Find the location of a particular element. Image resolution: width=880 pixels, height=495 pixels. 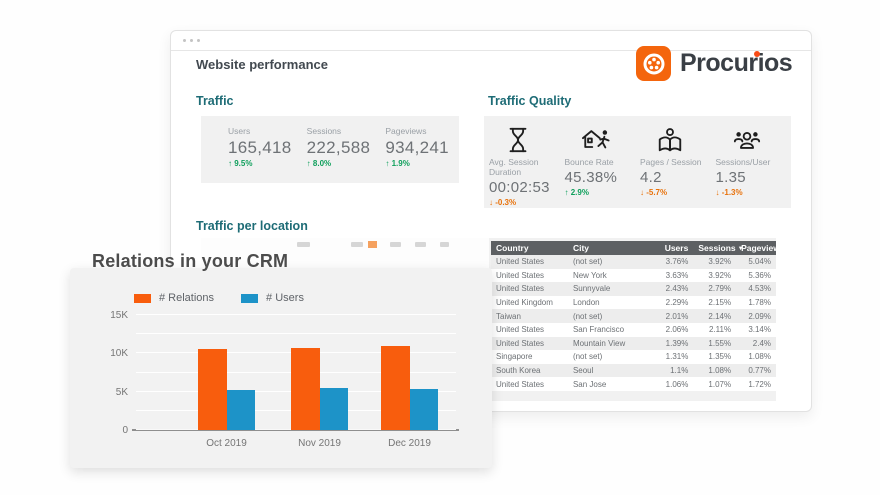

metric-change: ↓ -0.3% is located at coordinates (503, 202).